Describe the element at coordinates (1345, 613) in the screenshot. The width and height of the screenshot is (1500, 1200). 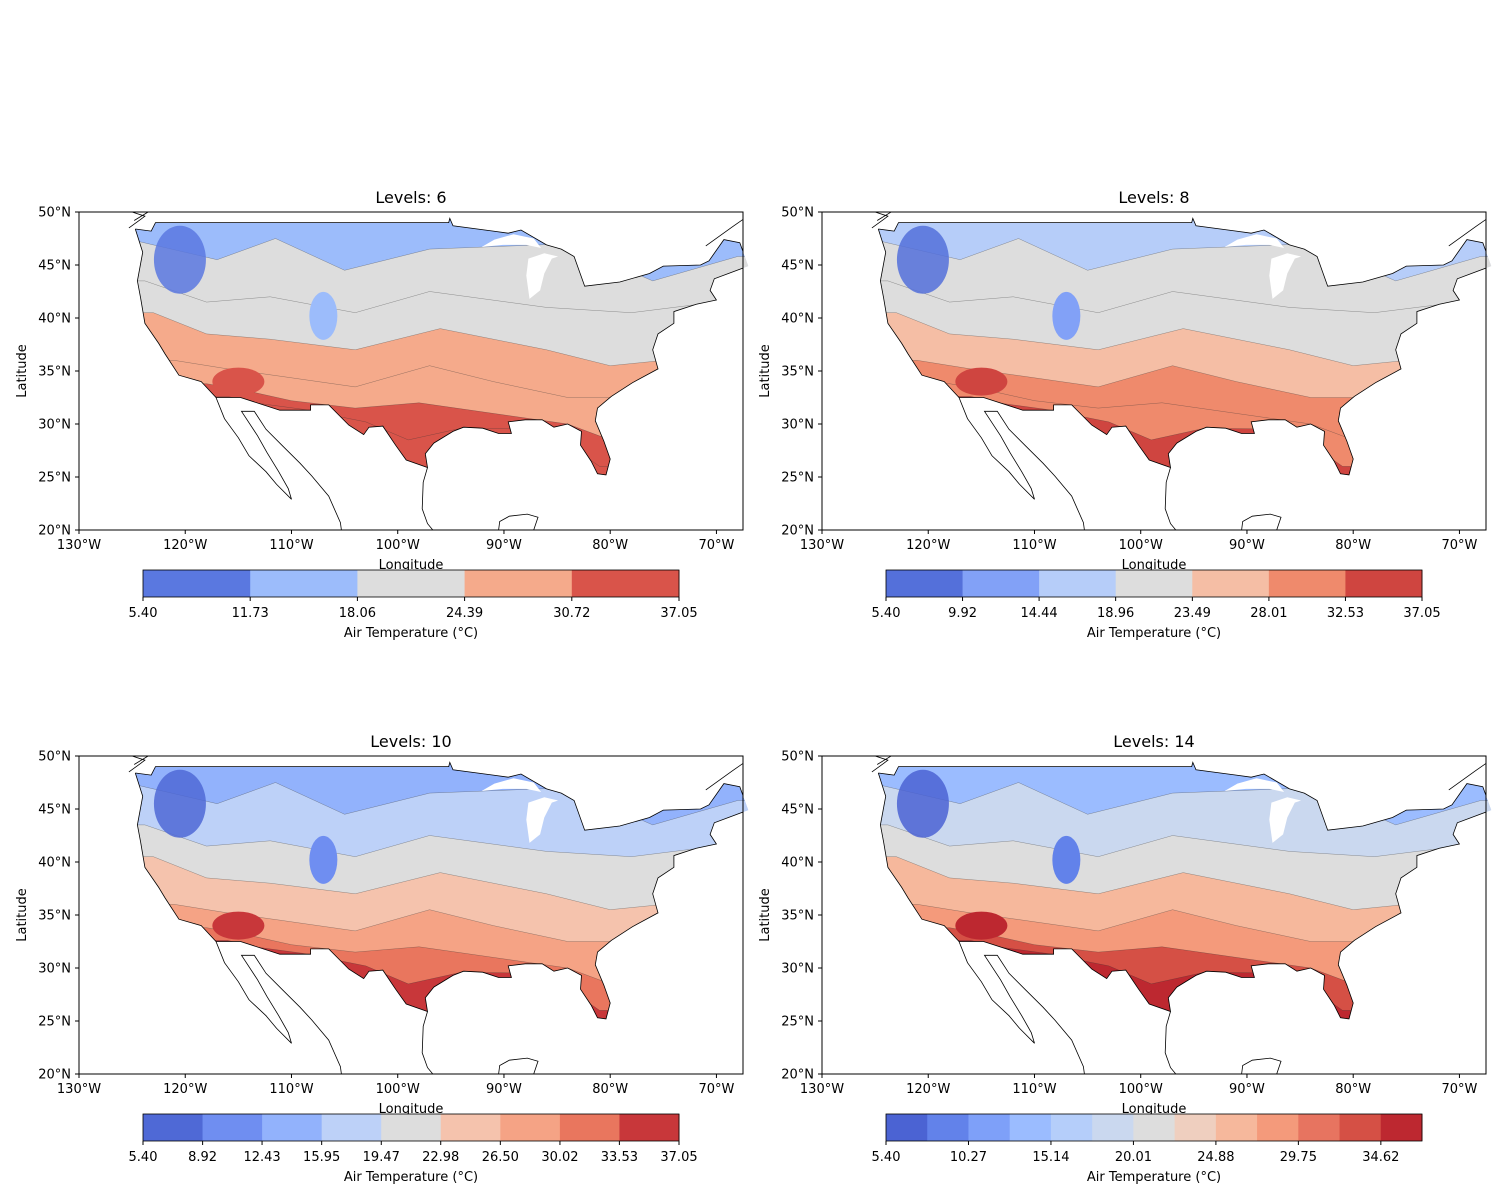
I see `colorbar-tick-label: 32.53` at that location.